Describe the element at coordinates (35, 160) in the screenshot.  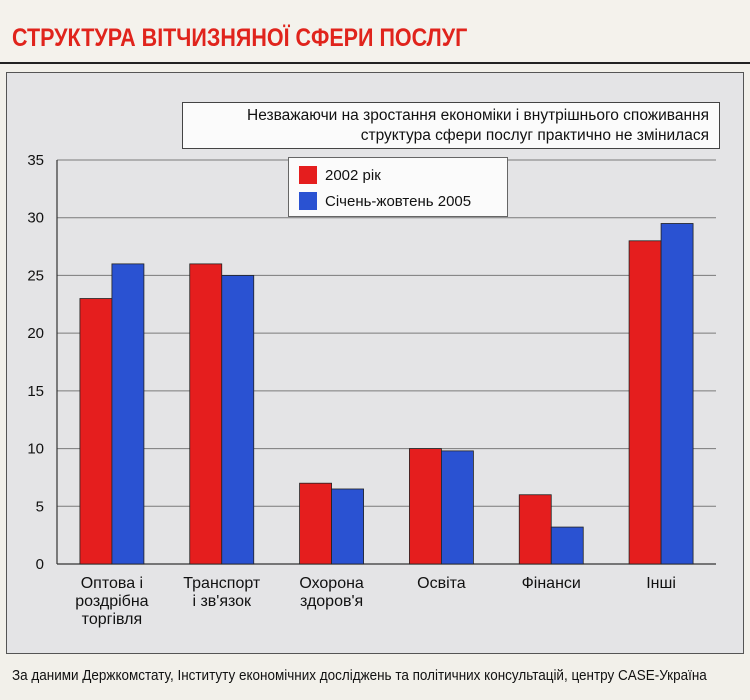
I see `y-tick-label: 35` at that location.